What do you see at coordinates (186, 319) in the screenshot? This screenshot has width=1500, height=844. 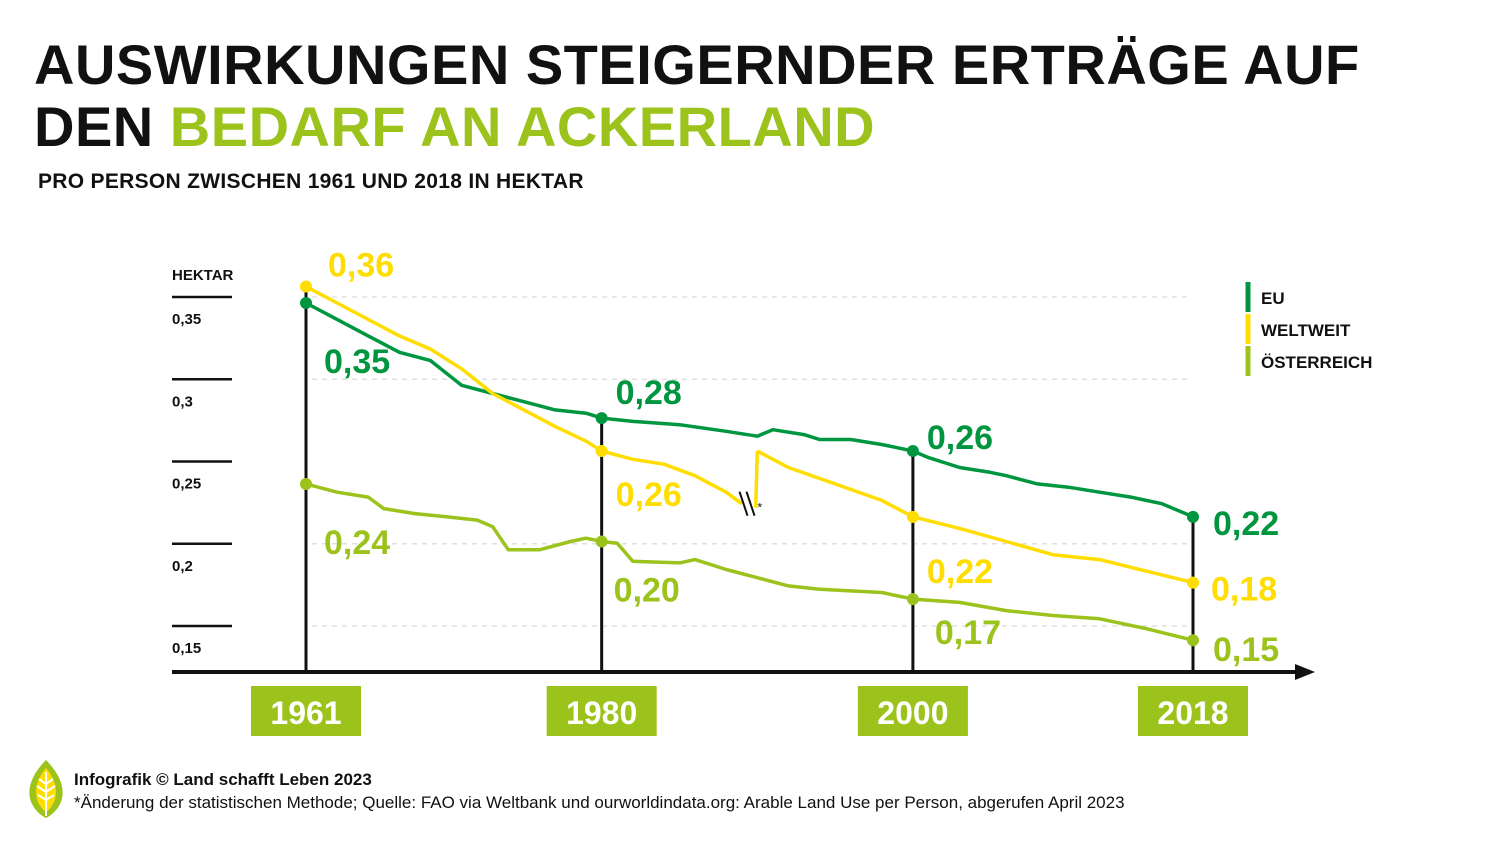 I see `y-tick-label: 0,35` at bounding box center [186, 319].